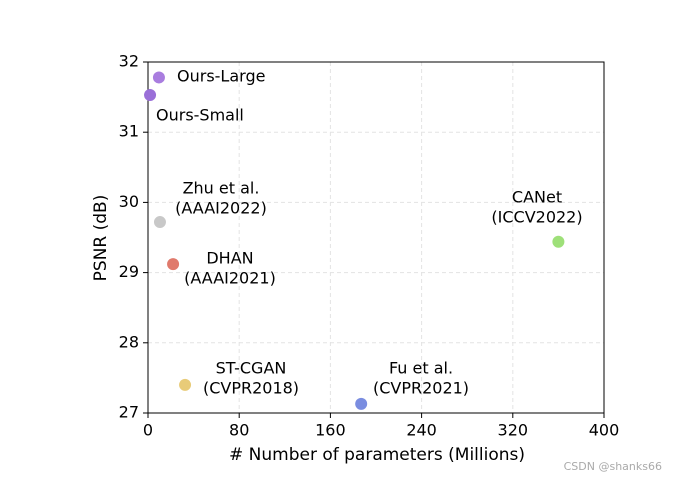 This screenshot has width=674, height=480. What do you see at coordinates (221, 208) in the screenshot?
I see `point-label: (AAAI2022)` at bounding box center [221, 208].